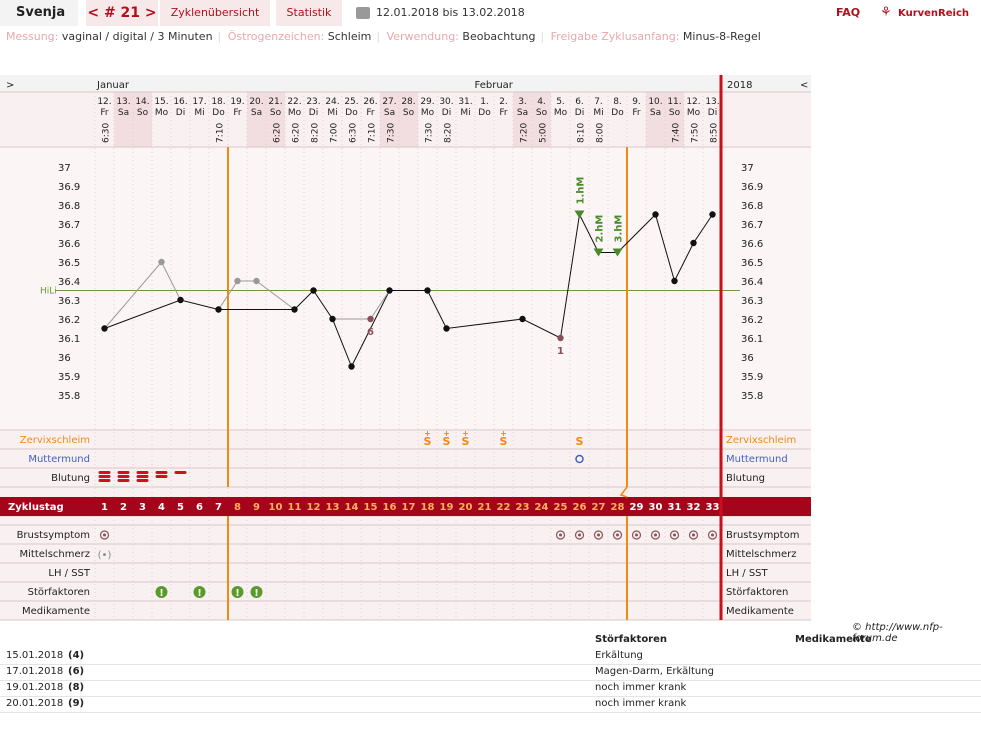 This screenshot has height=740, width=981. Describe the element at coordinates (757, 592) in the screenshot. I see `stoer-label-right: Störfaktoren` at that location.